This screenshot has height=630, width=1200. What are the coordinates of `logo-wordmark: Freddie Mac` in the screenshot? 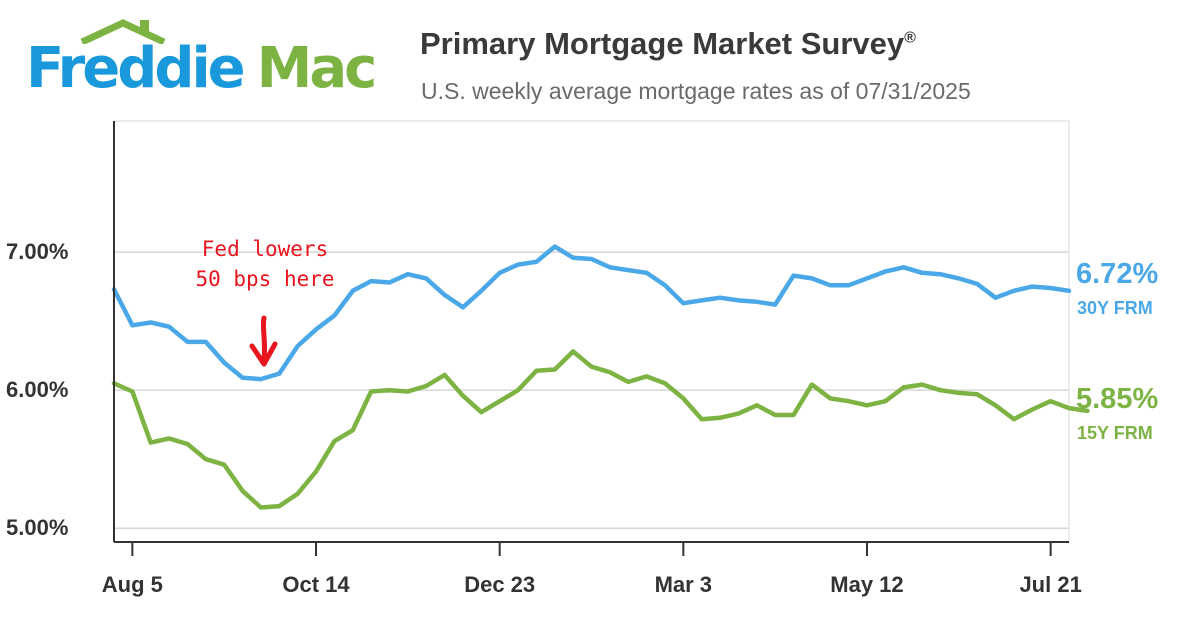 It's located at (202, 68).